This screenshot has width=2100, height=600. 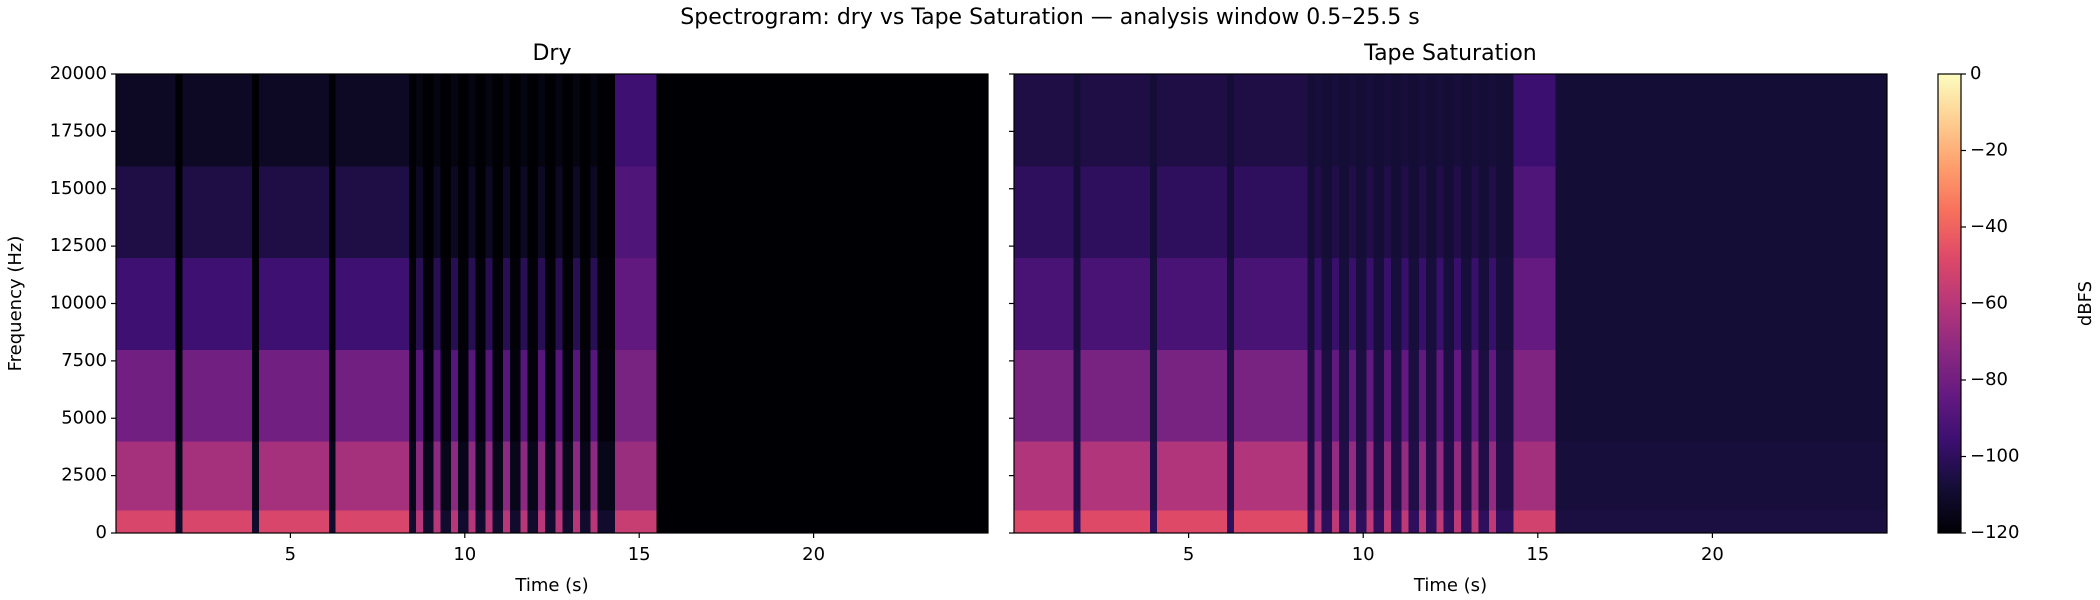 I want to click on colorbar-tick-label: −100, so click(x=1994, y=456).